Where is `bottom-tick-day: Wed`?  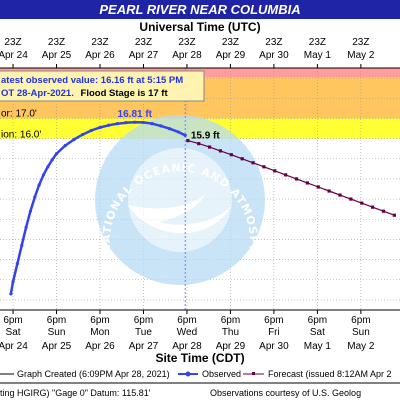
bottom-tick-day: Wed is located at coordinates (187, 332).